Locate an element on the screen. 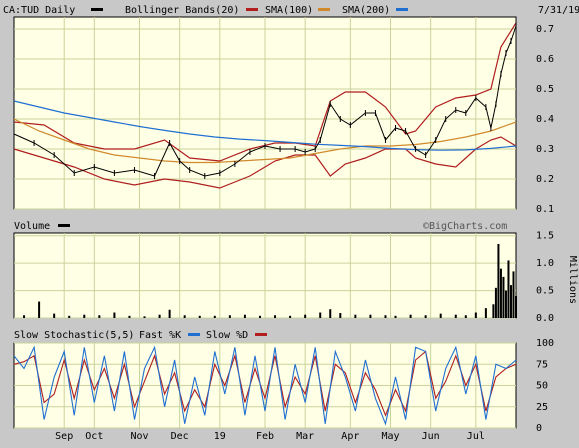 The height and width of the screenshot is (448, 579). x-tick-label: Jun is located at coordinates (431, 436).